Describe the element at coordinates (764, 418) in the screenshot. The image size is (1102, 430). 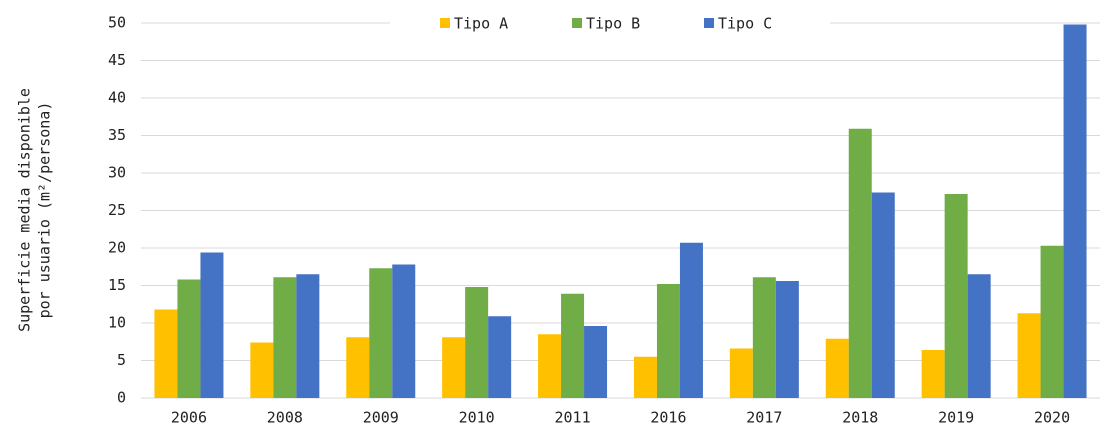
I see `x-tick-label: 2017` at that location.